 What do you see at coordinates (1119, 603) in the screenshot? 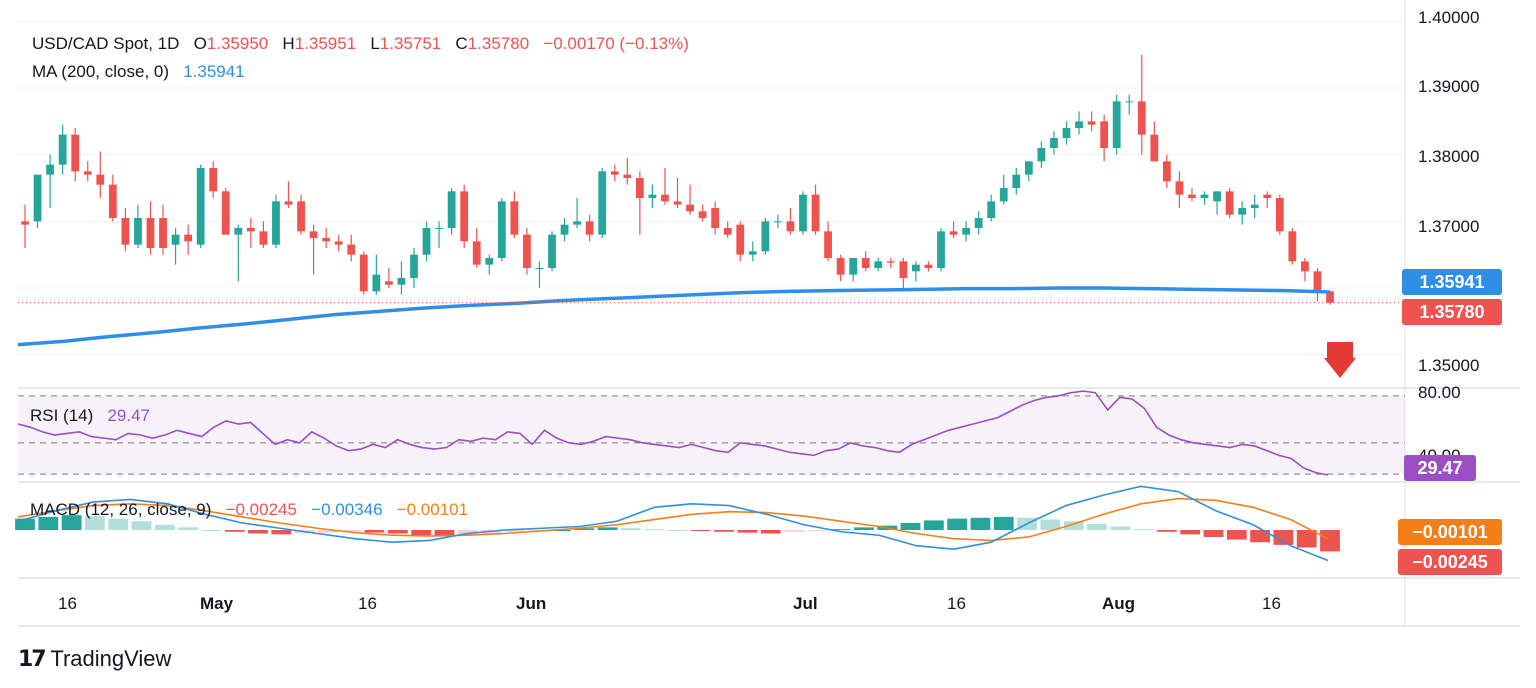
I see `x-tick-aug: Aug` at bounding box center [1119, 603].